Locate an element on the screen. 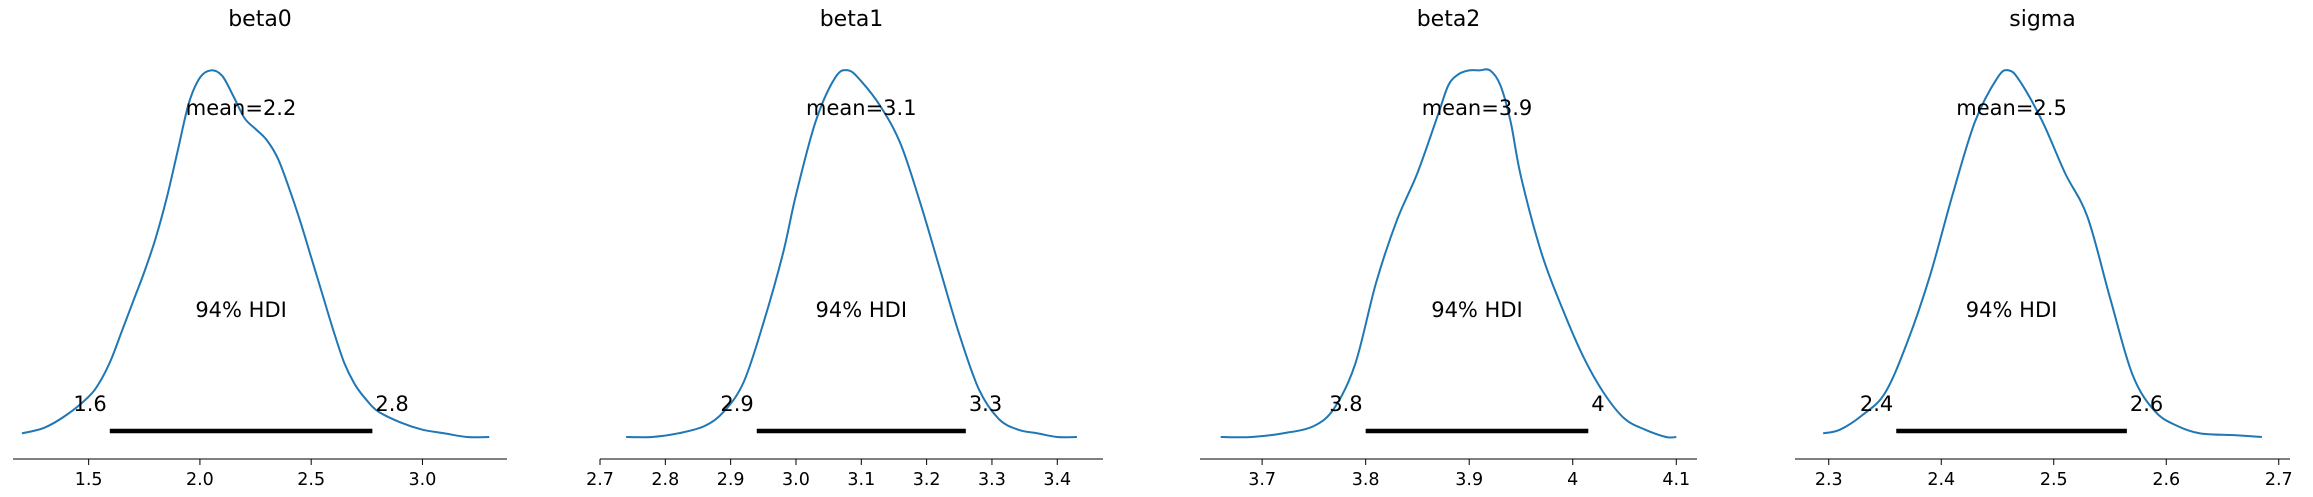  panel-title: beta2 is located at coordinates (1449, 19).